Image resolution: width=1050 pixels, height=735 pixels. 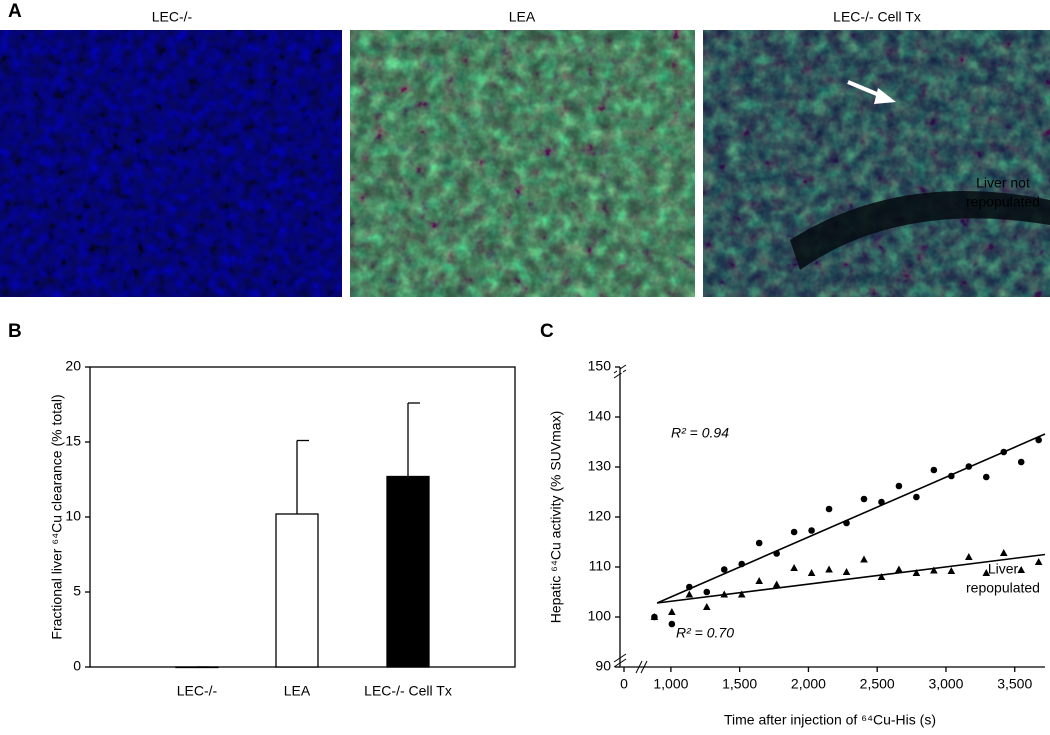 I want to click on y-tick-label: 100, so click(x=600, y=616).